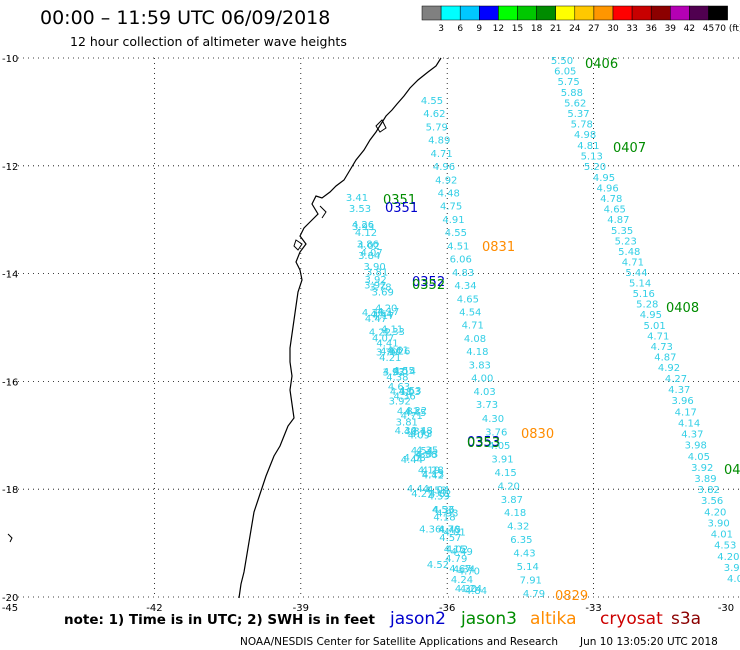 The height and width of the screenshot is (650, 740). What do you see at coordinates (409, 392) in the screenshot?
I see `swh-value: 4.03` at bounding box center [409, 392].